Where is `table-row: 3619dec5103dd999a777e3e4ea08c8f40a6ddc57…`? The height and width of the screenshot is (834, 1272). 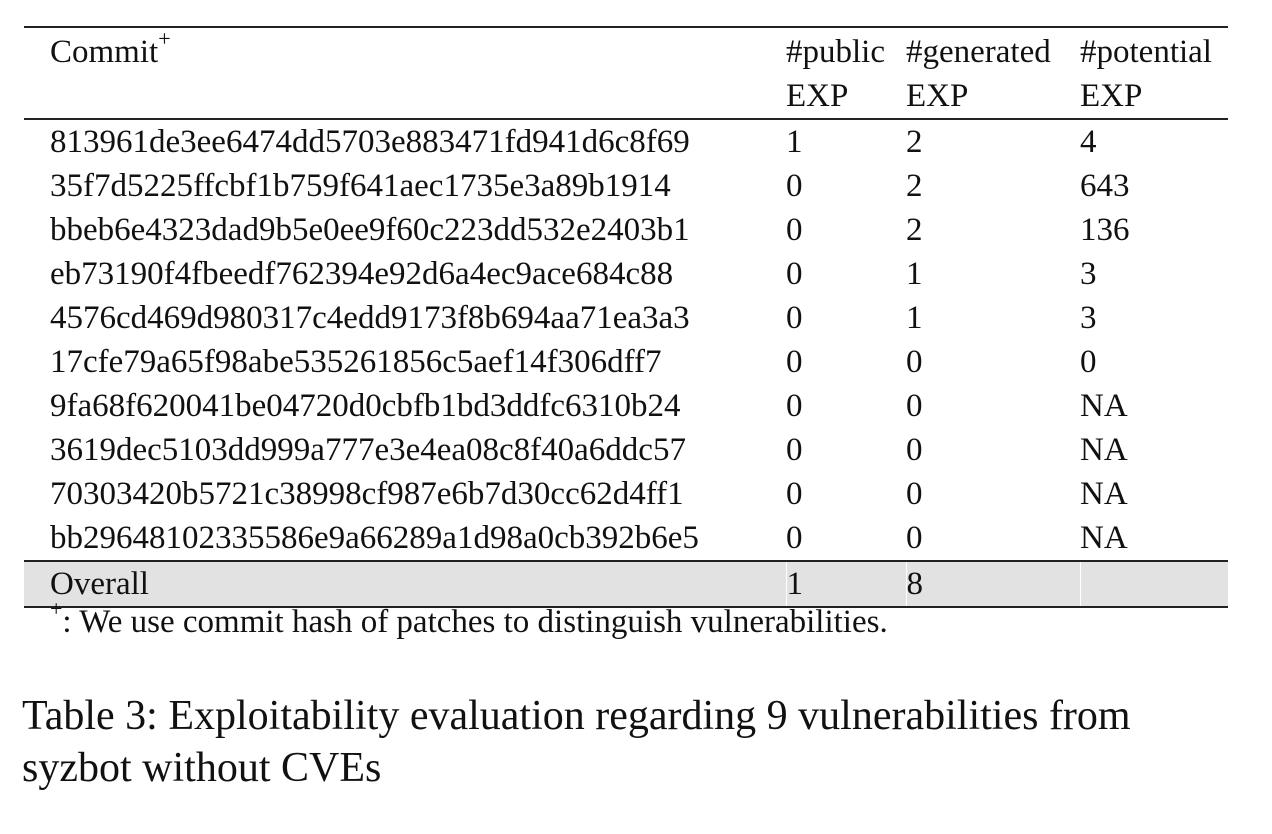 table-row: 3619dec5103dd999a777e3e4ea08c8f40a6ddc57… is located at coordinates (626, 450).